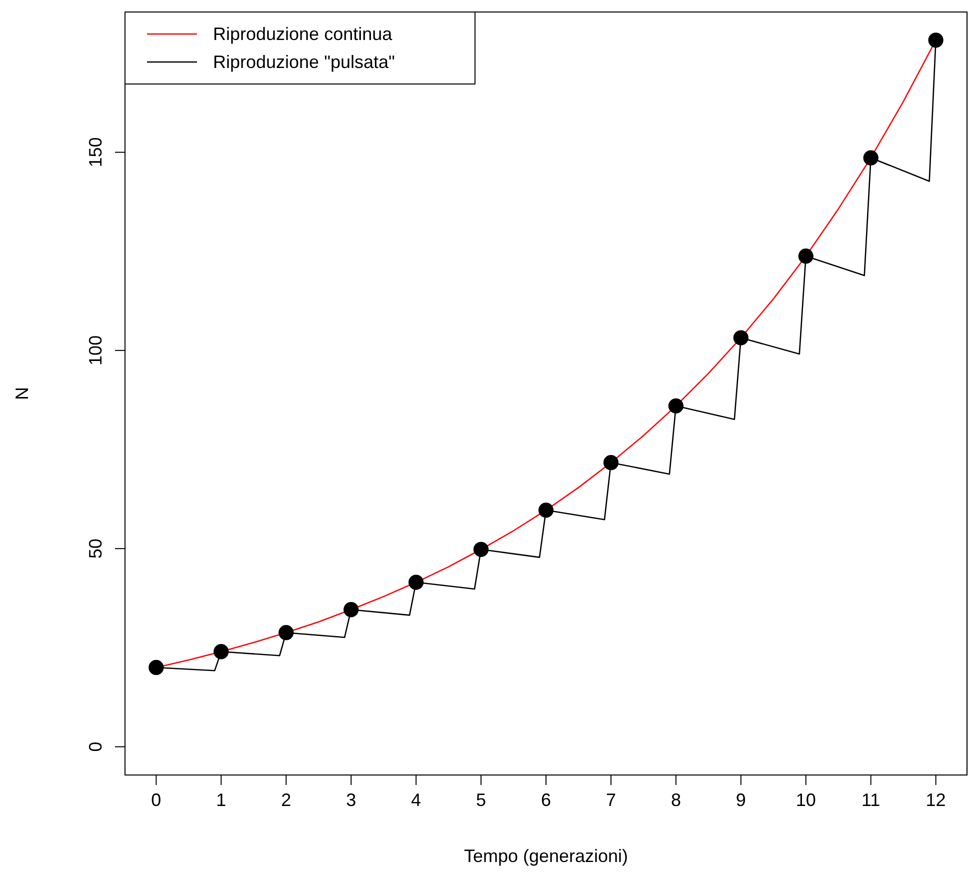 Image resolution: width=968 pixels, height=895 pixels. Describe the element at coordinates (22, 393) in the screenshot. I see `y-axis-title: N` at that location.